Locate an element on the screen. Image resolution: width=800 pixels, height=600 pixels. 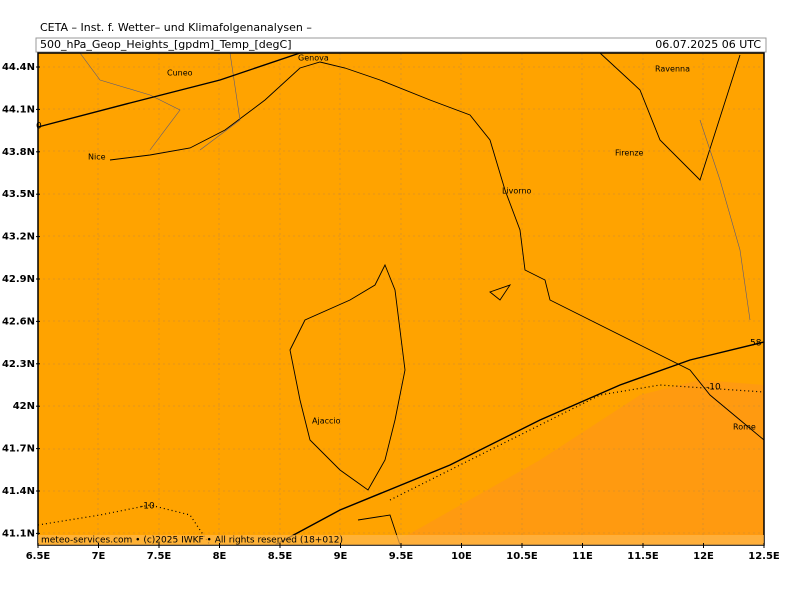
lon-label: 7.5E is located at coordinates (159, 556).